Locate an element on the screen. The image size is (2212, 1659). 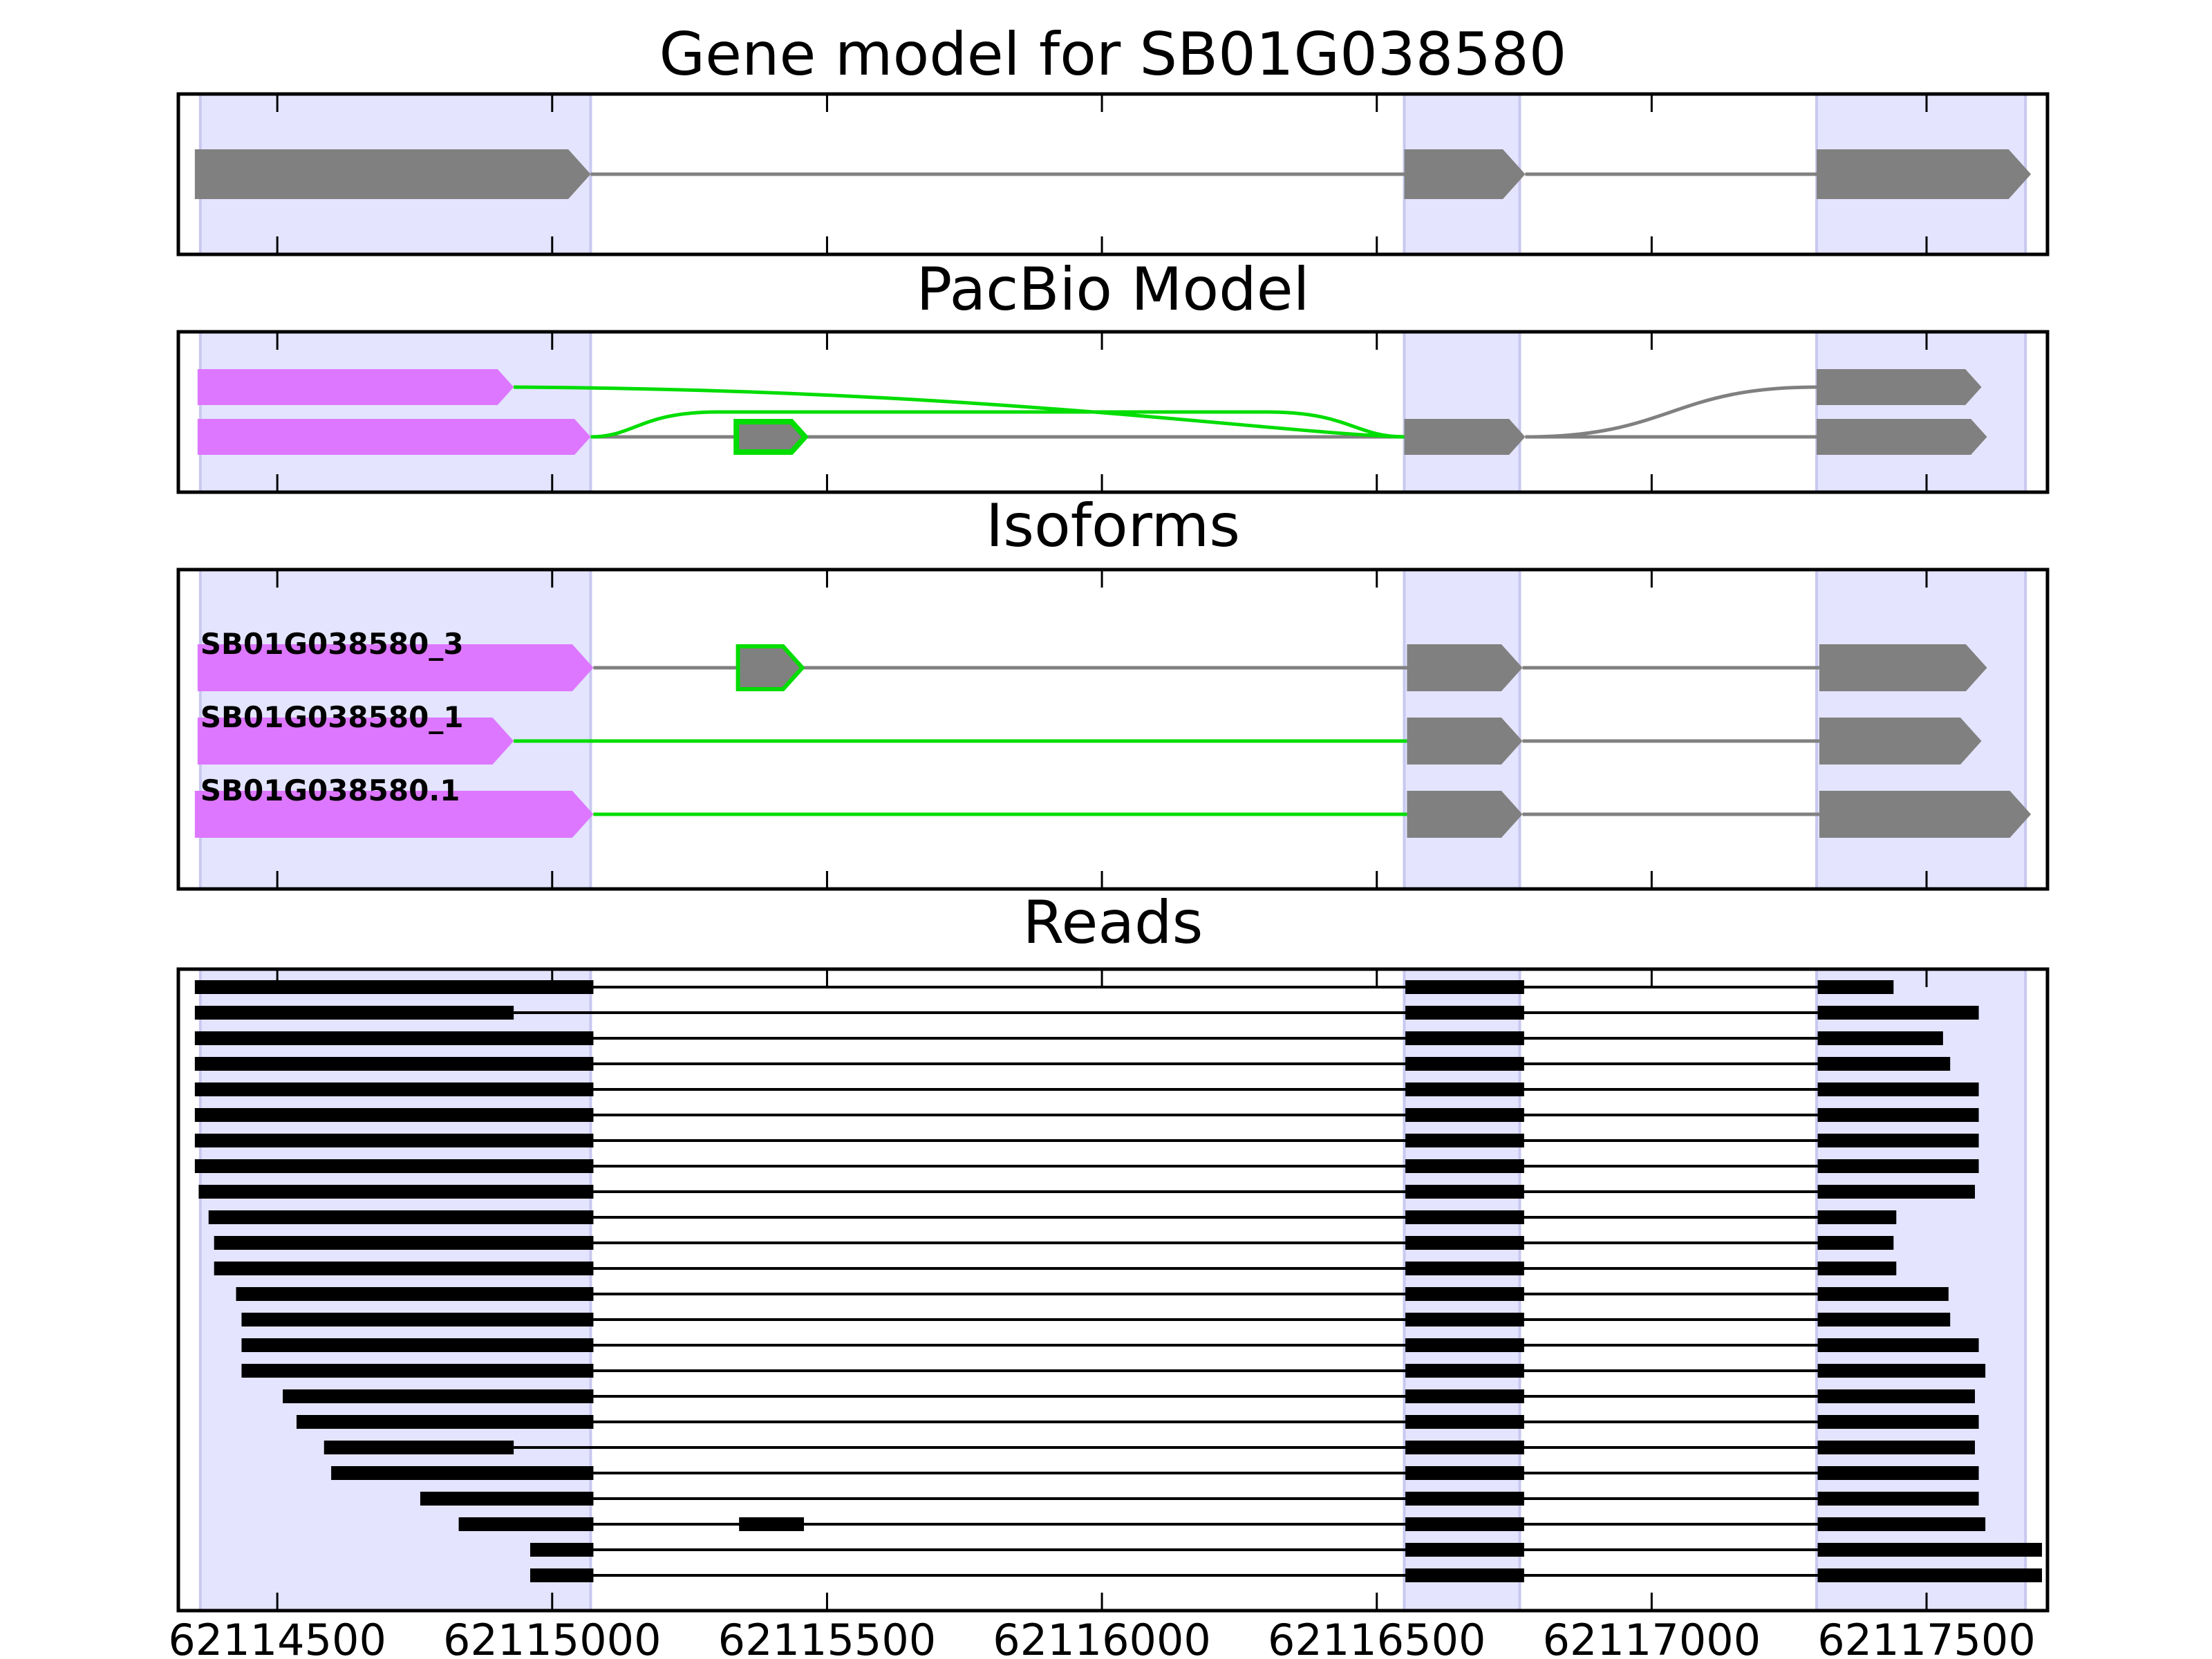
gene-model-panel is located at coordinates (1113, 174).